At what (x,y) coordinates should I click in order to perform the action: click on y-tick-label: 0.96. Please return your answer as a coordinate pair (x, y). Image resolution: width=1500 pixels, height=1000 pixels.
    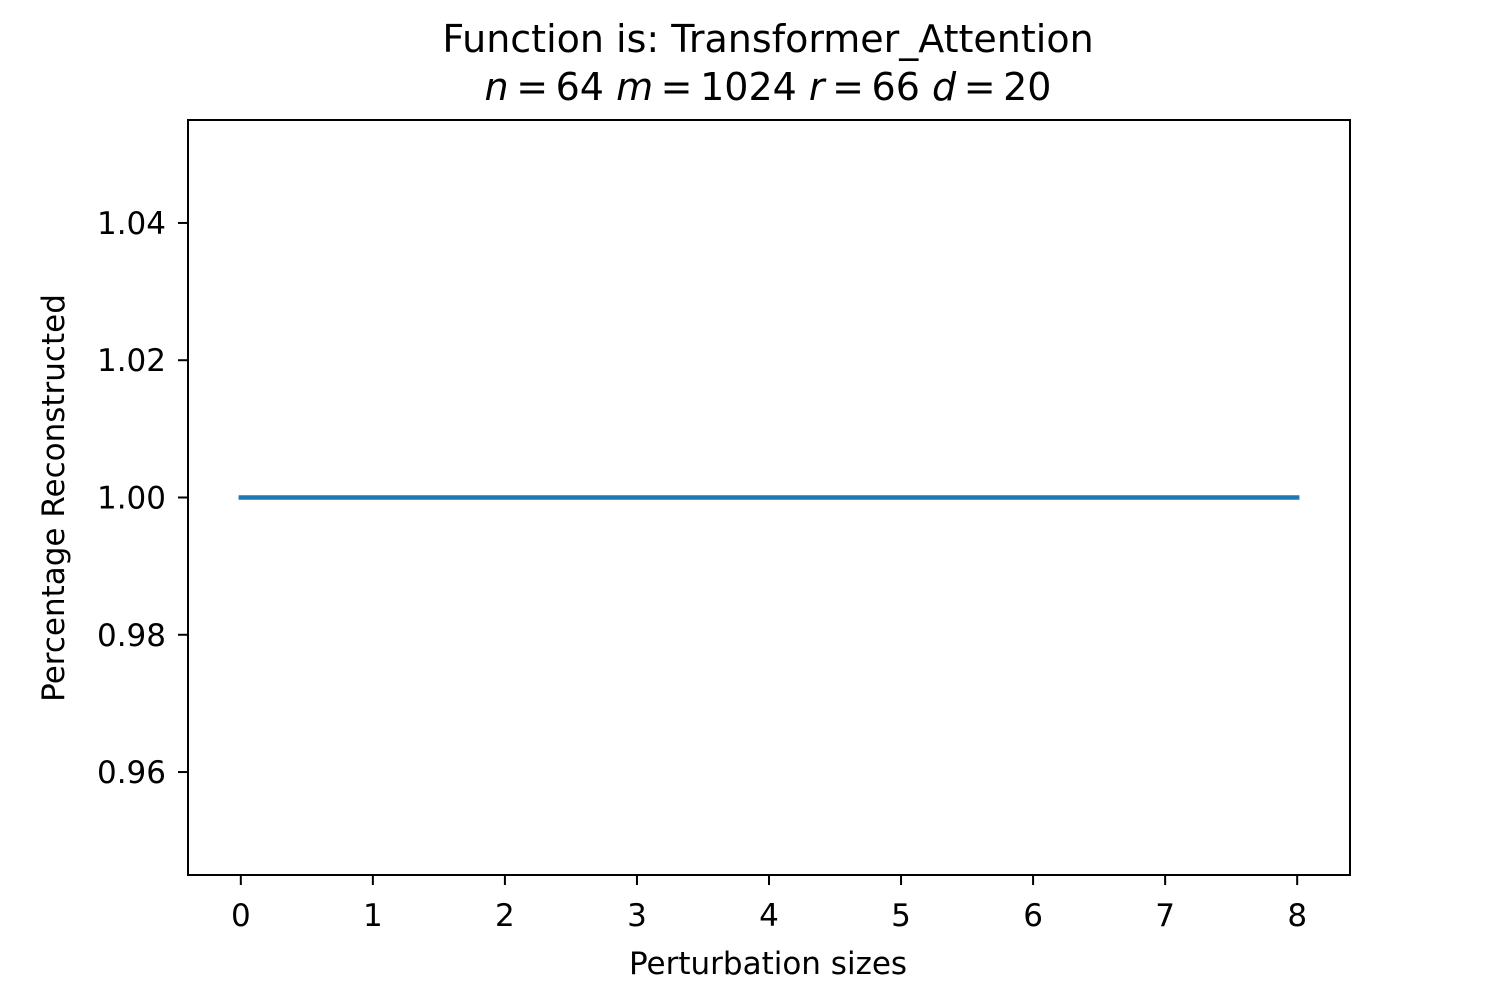
    Looking at the image, I should click on (131, 773).